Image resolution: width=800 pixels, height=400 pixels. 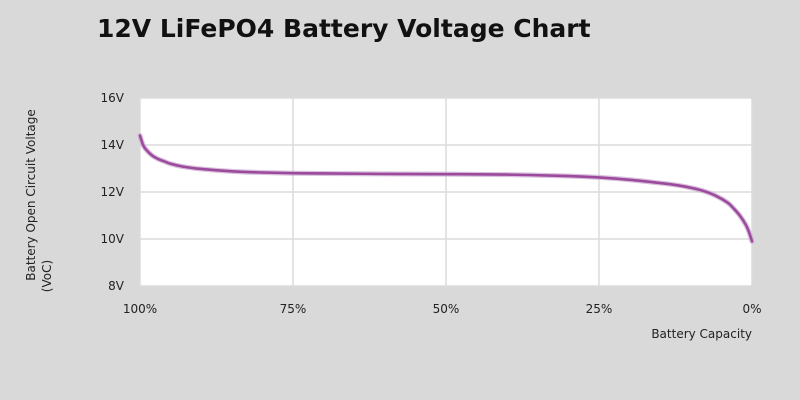 I want to click on x-tick-label: 50%, so click(x=446, y=309).